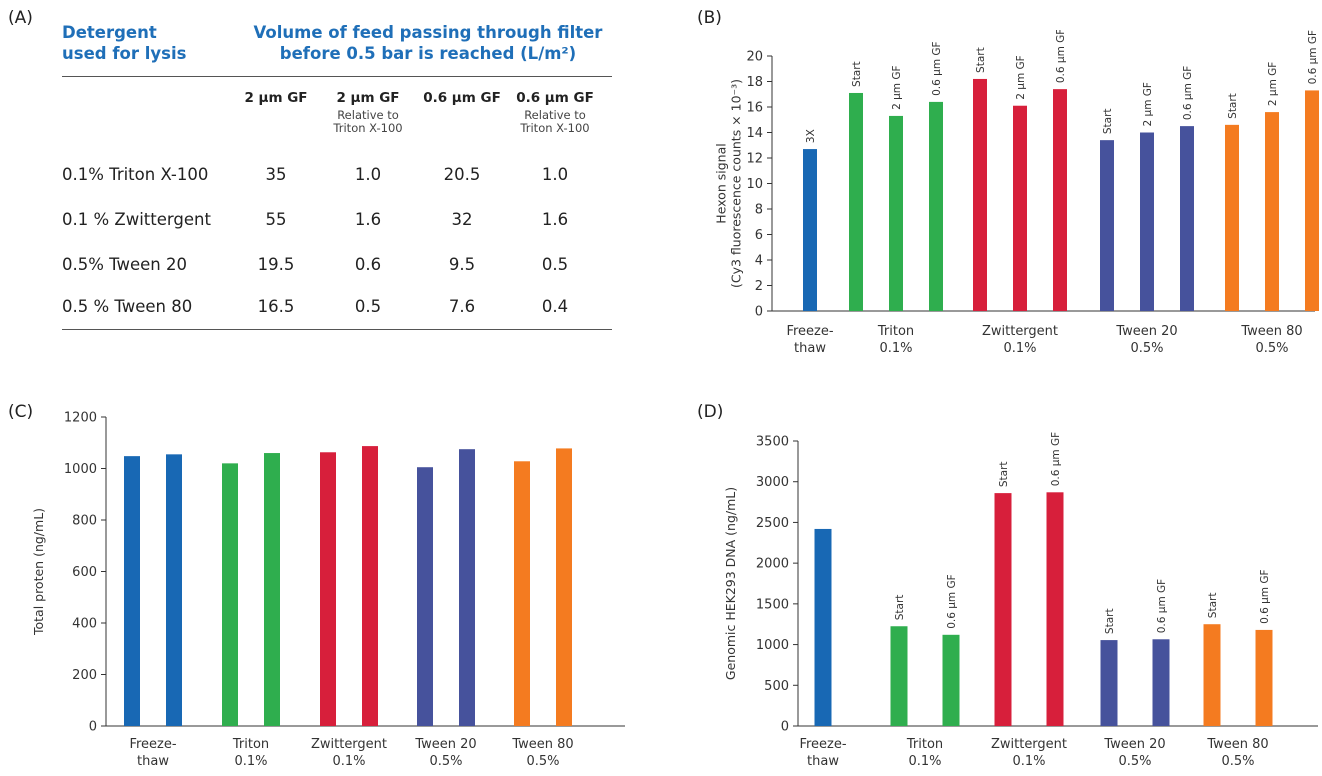  What do you see at coordinates (736, 183) in the screenshot?
I see `y-axis-label: (Cy3 fluorescence counts × 10⁻³)` at bounding box center [736, 183].